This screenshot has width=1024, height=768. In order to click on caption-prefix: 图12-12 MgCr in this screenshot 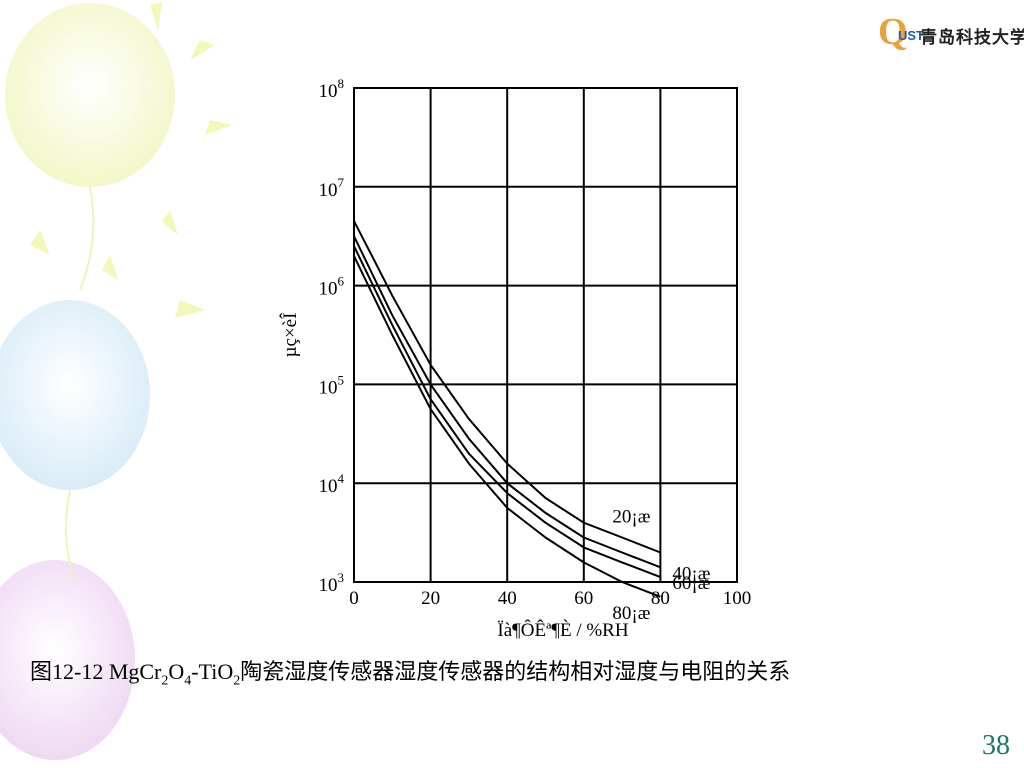, I will do `click(96, 671)`.